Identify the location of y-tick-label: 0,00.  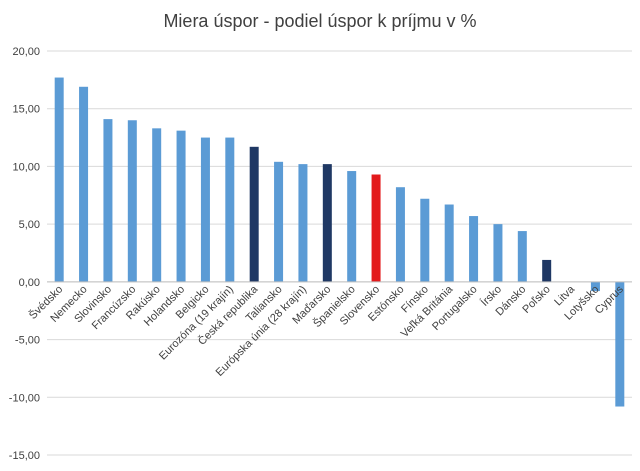
(29, 283).